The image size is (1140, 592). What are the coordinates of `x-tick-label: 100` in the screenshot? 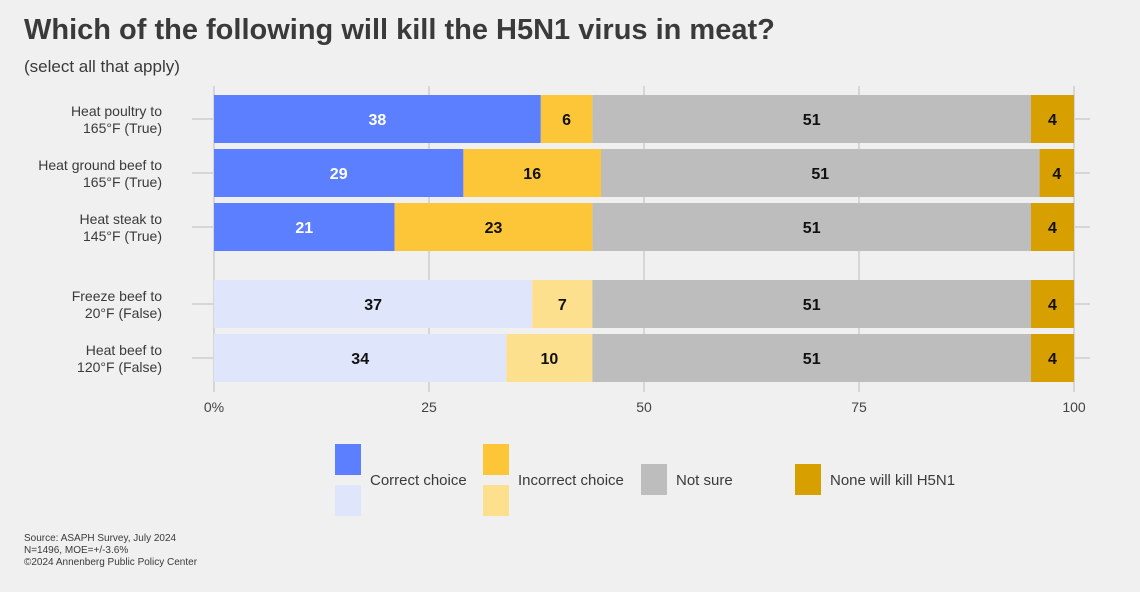 It's located at (1074, 407).